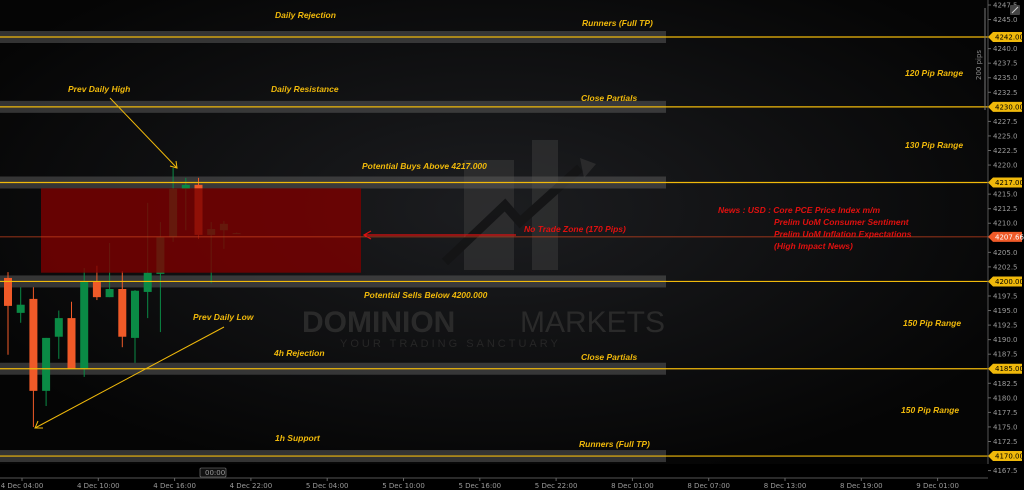  I want to click on y-tick-label: 4240.0, so click(1005, 49).